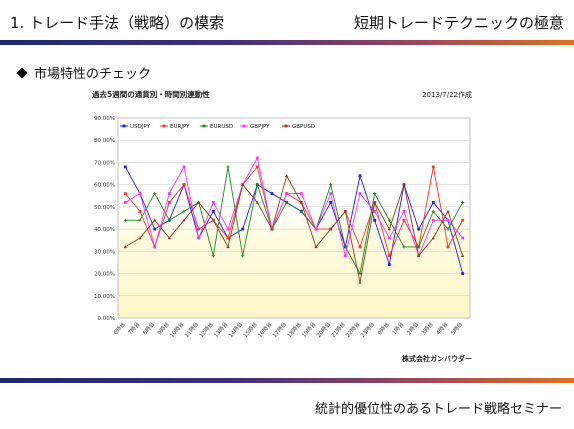 This screenshot has width=574, height=429. Describe the element at coordinates (368, 329) in the screenshot. I see `x-tick-label: 23時台` at that location.